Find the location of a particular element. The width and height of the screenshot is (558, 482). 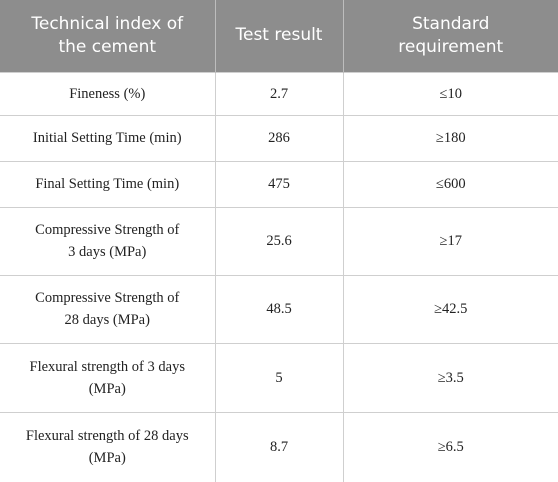

table-cell: ≥42.5 is located at coordinates (450, 309).